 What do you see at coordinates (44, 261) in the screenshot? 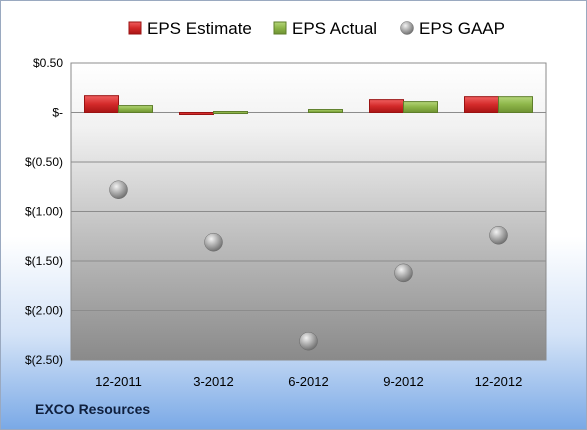
I see `y-tick-label: $(1.50)` at bounding box center [44, 261].